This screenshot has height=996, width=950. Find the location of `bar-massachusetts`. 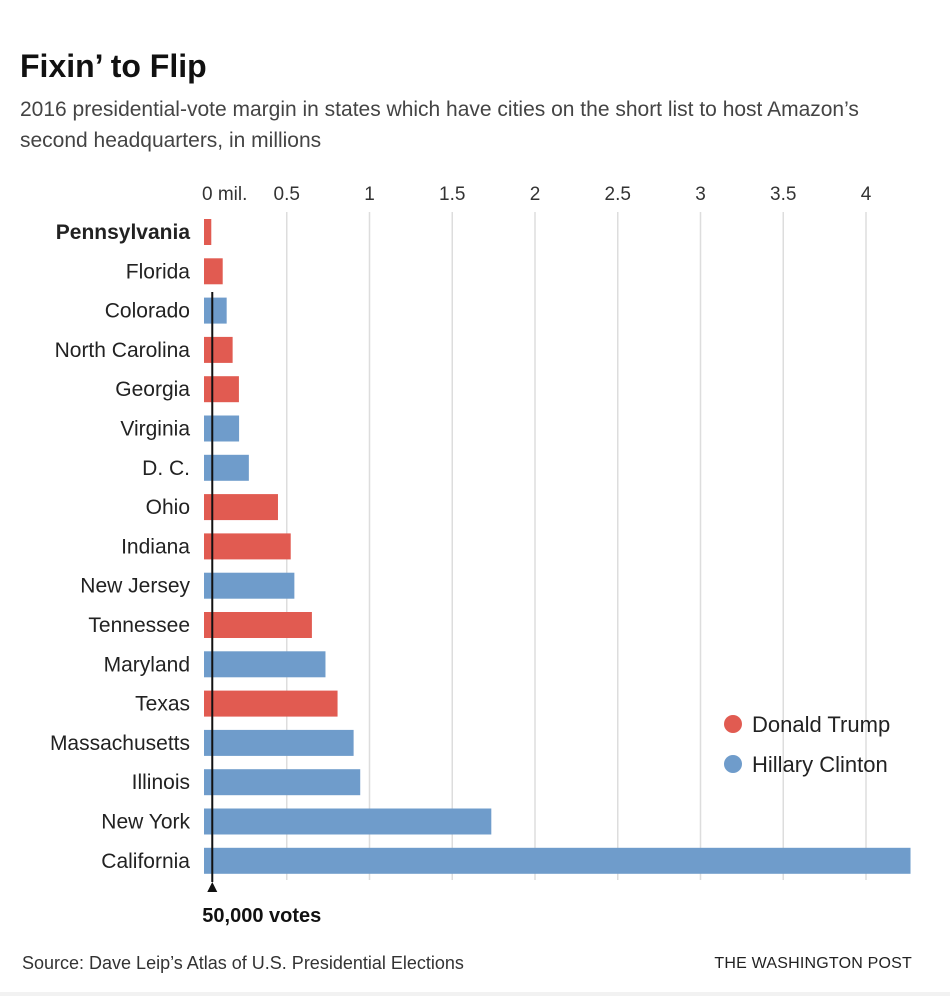

bar-massachusetts is located at coordinates (279, 742).